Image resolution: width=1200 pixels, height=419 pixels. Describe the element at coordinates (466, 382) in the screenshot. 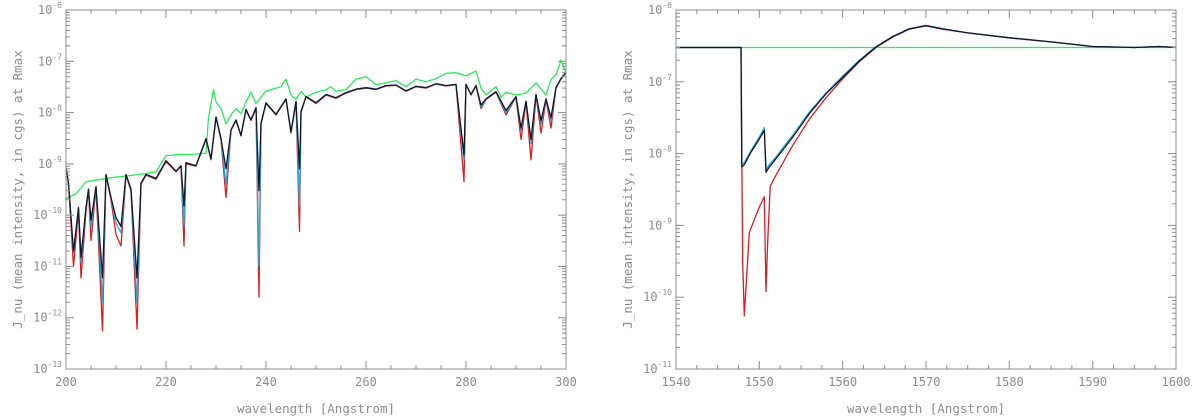

I see `x-tick-label: 280` at that location.